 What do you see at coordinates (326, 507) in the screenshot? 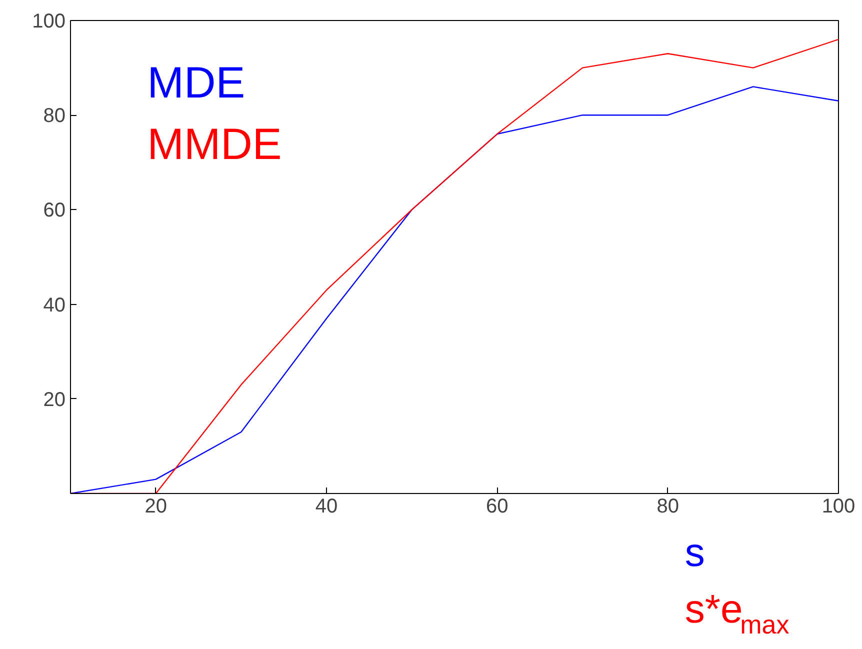
I see `x-tick-label: 40` at bounding box center [326, 507].